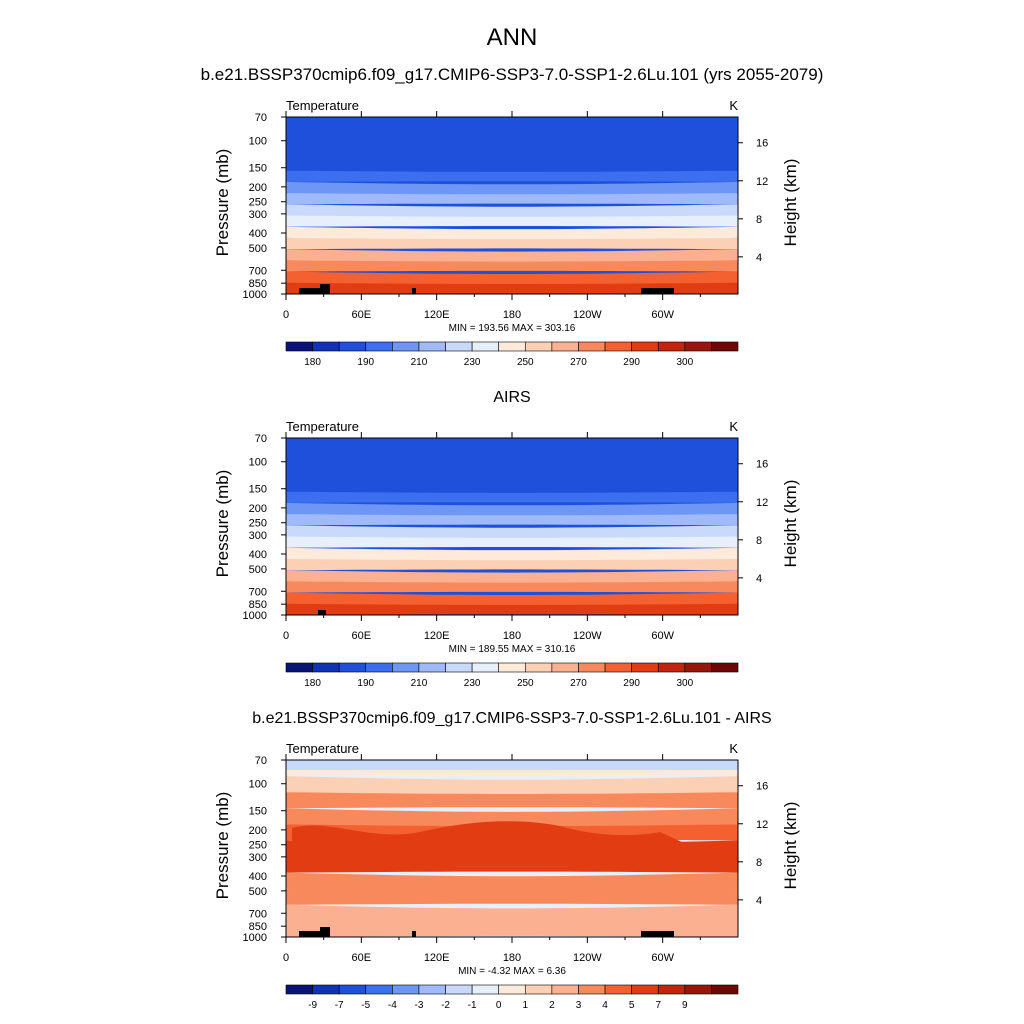 Image resolution: width=1024 pixels, height=1024 pixels. I want to click on contour-field, so click(512, 848).